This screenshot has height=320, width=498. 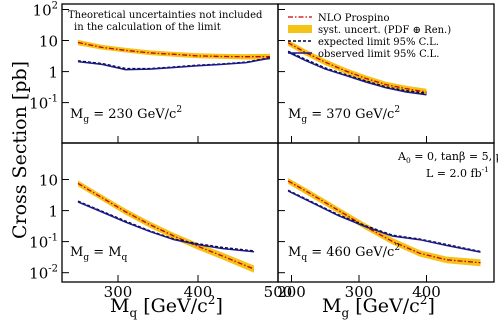 What do you see at coordinates (447, 157) in the screenshot?
I see `params-line-1: A0 = 0, tanβ = 5, μ<0` at bounding box center [447, 157].